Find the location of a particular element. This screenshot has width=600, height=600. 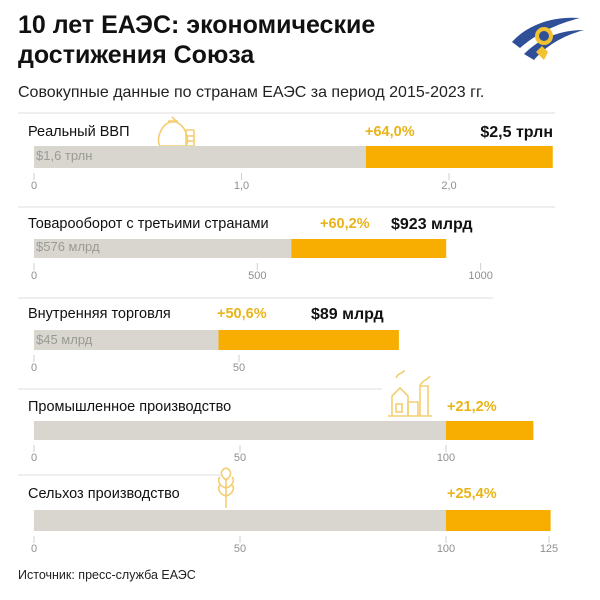

final-value-label: $923 млрд is located at coordinates (432, 224).